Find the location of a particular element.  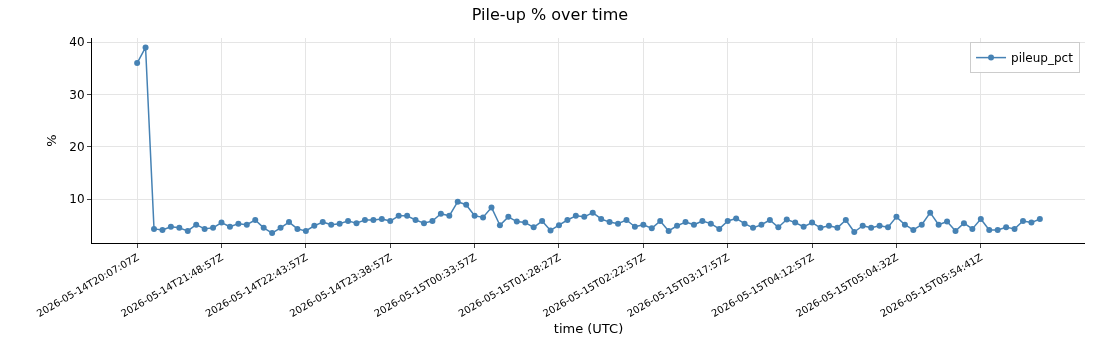

y-tick-label: 30 is located at coordinates (77, 94).